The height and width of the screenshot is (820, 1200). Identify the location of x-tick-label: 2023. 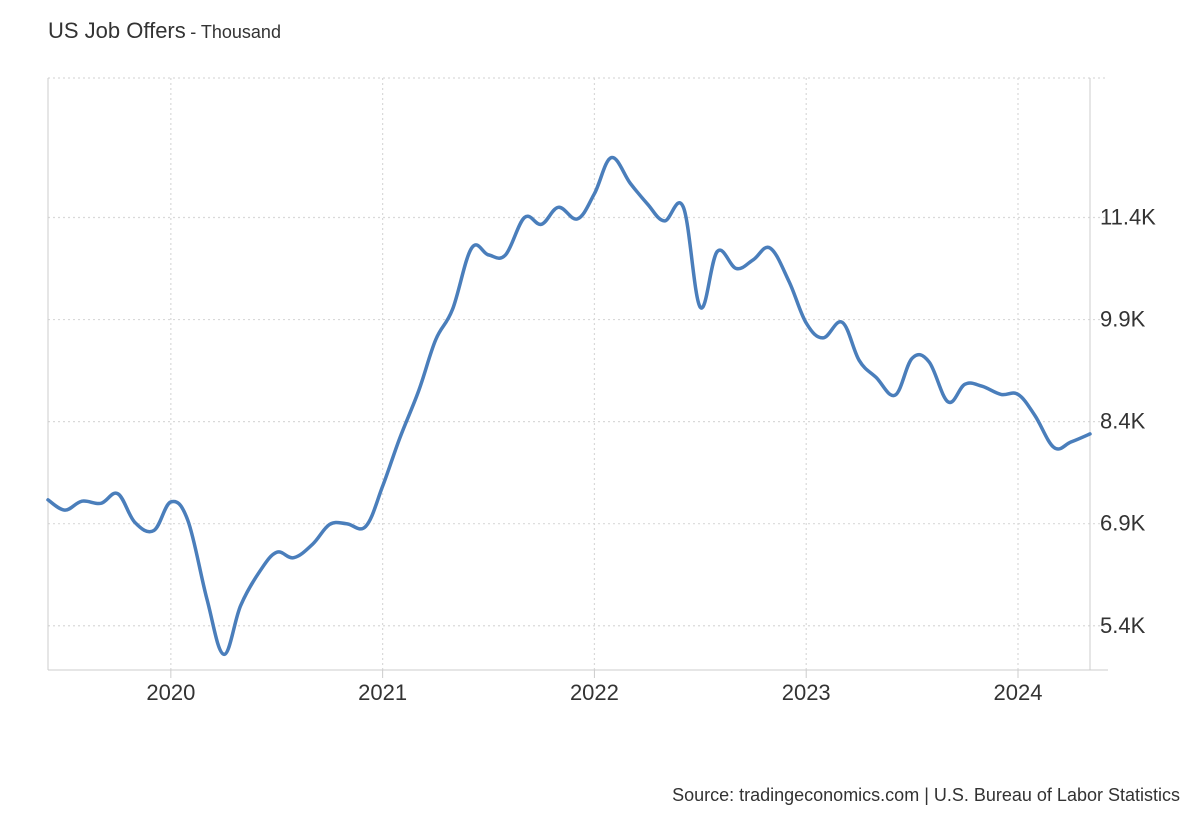
(806, 692).